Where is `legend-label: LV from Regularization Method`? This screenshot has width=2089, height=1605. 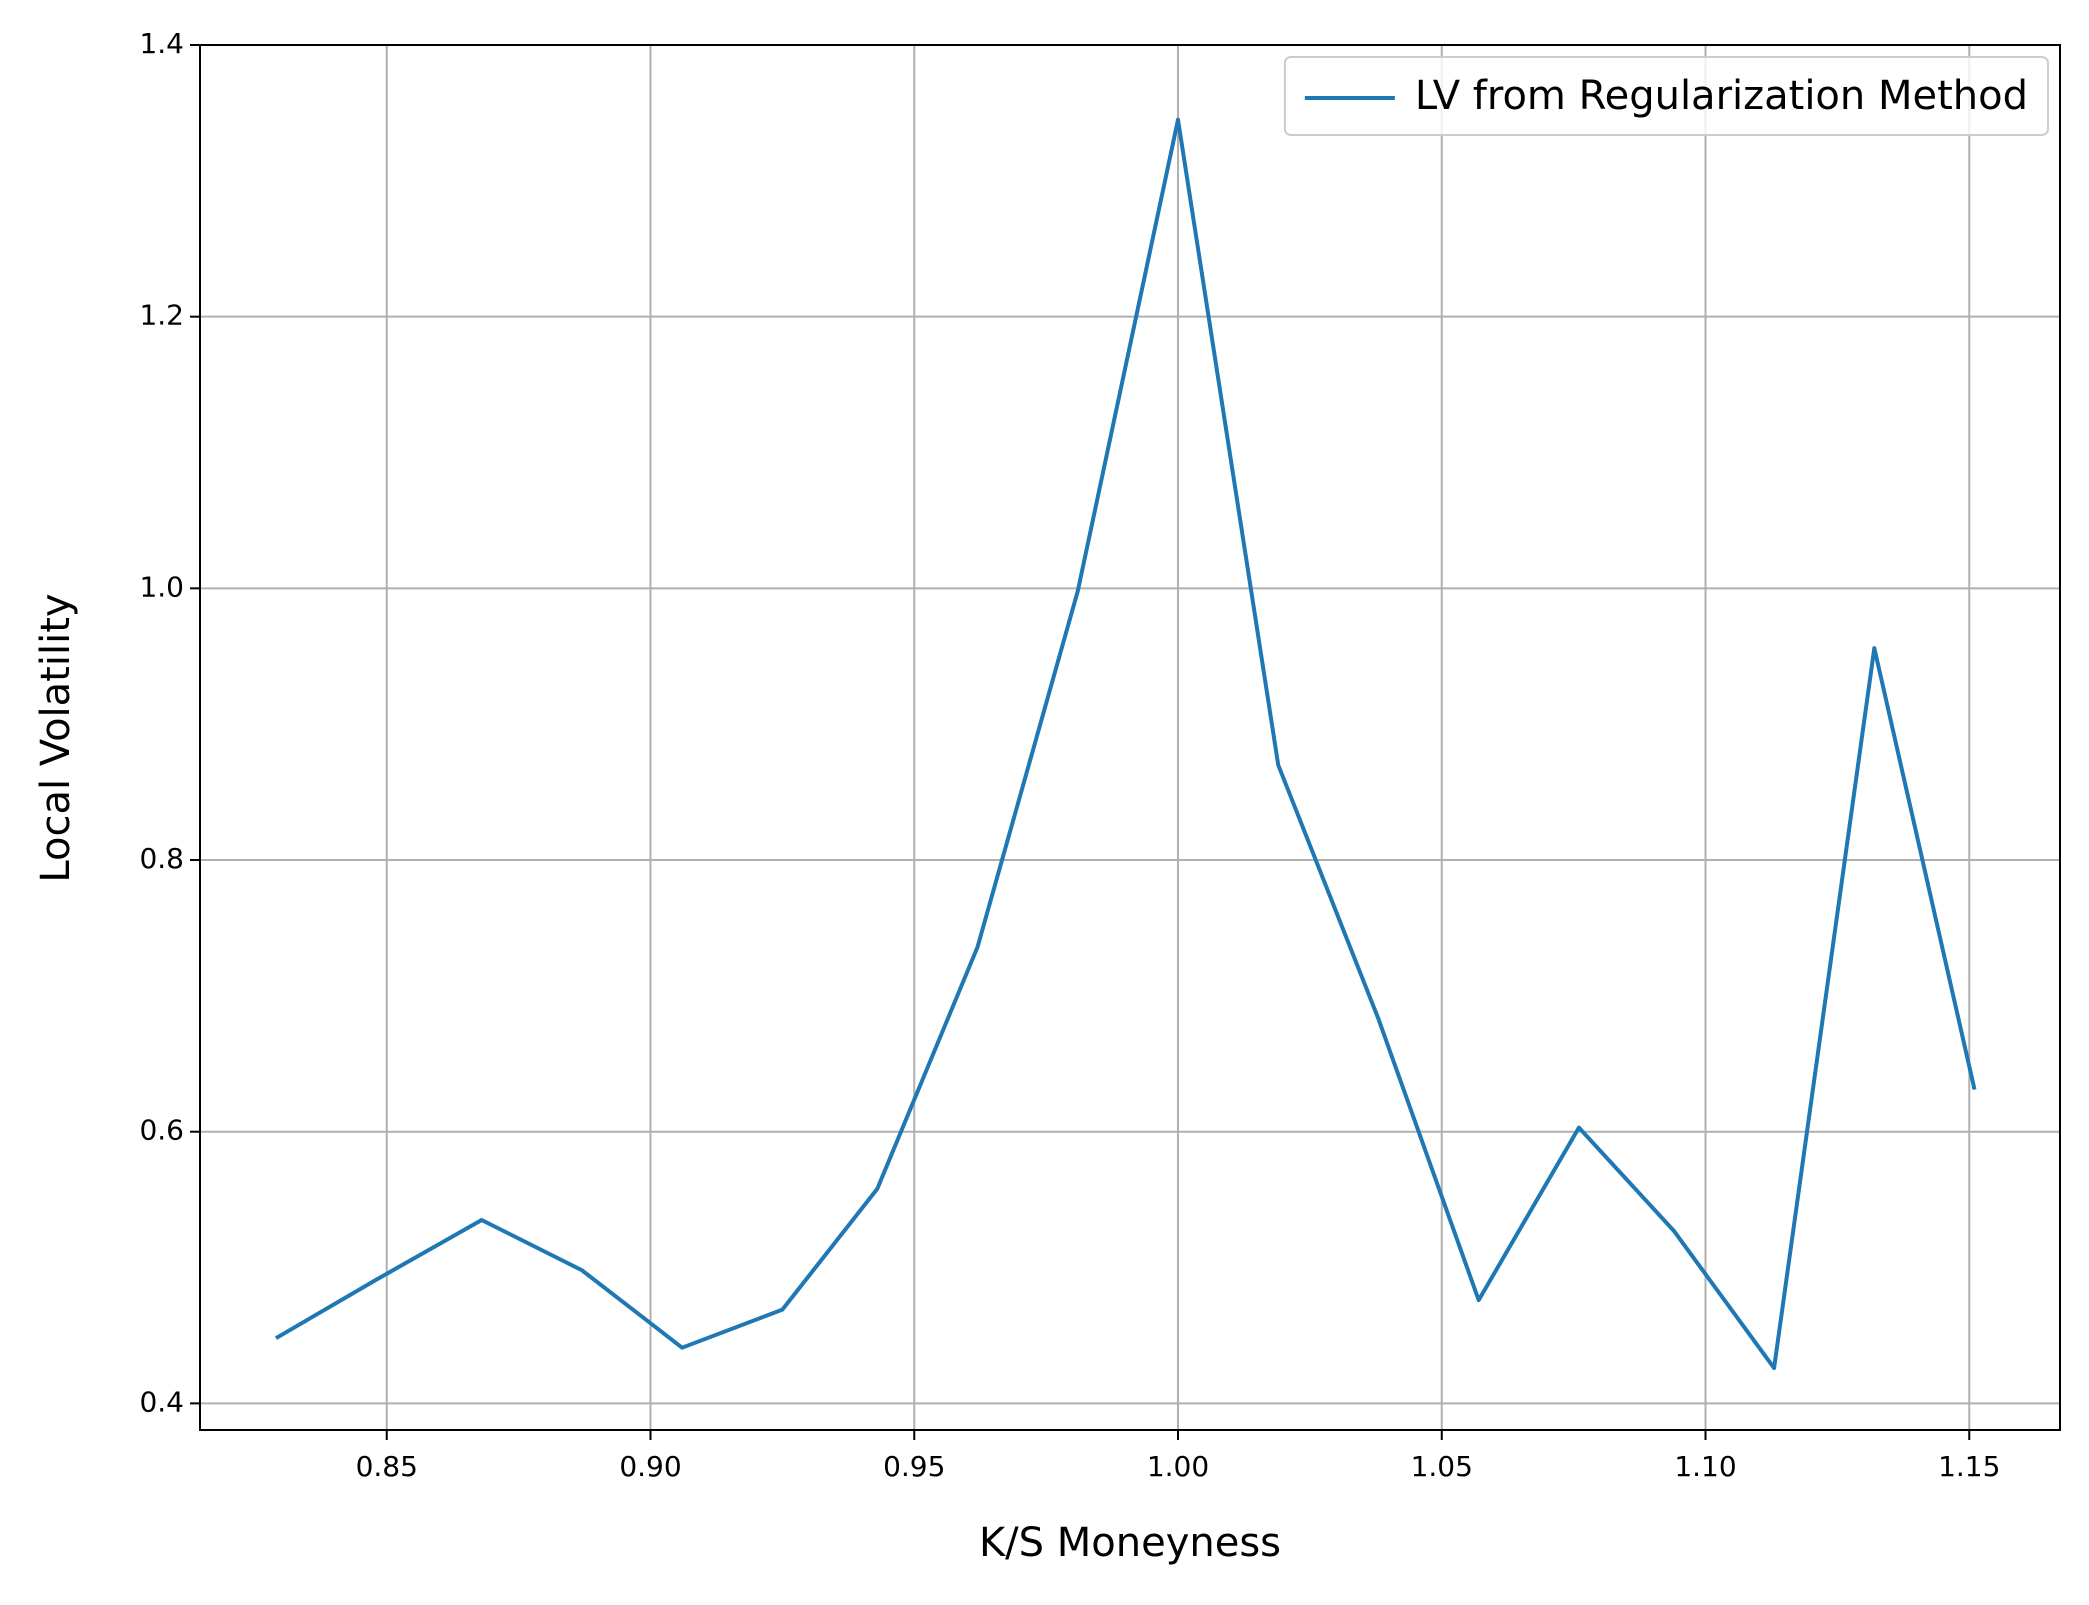
legend-label: LV from Regularization Method is located at coordinates (1721, 96).